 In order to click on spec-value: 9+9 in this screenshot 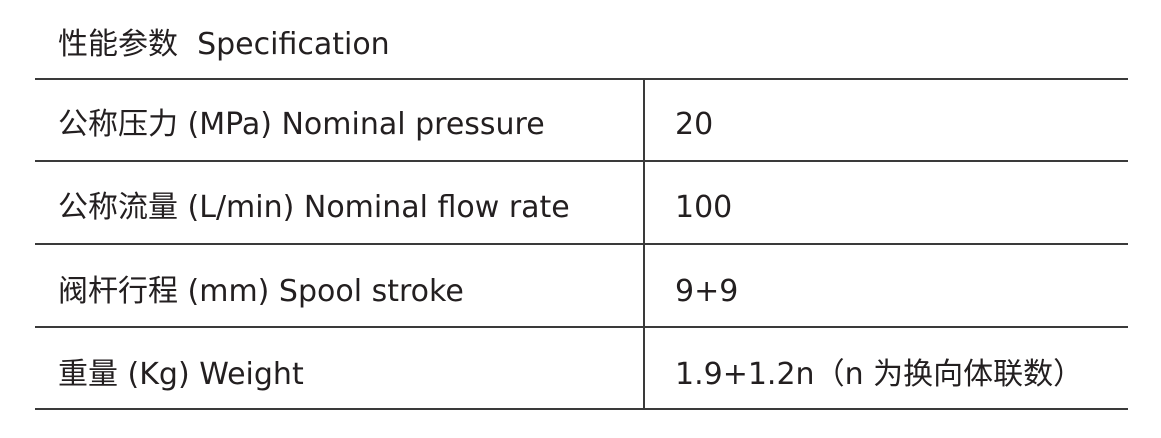, I will do `click(707, 291)`.